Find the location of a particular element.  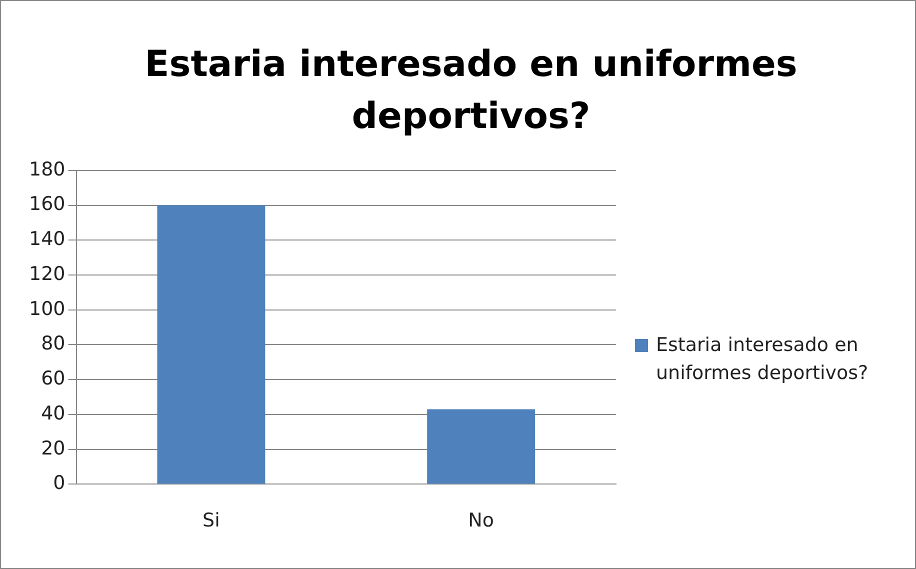

y-tick-label: 180 is located at coordinates (47, 169).